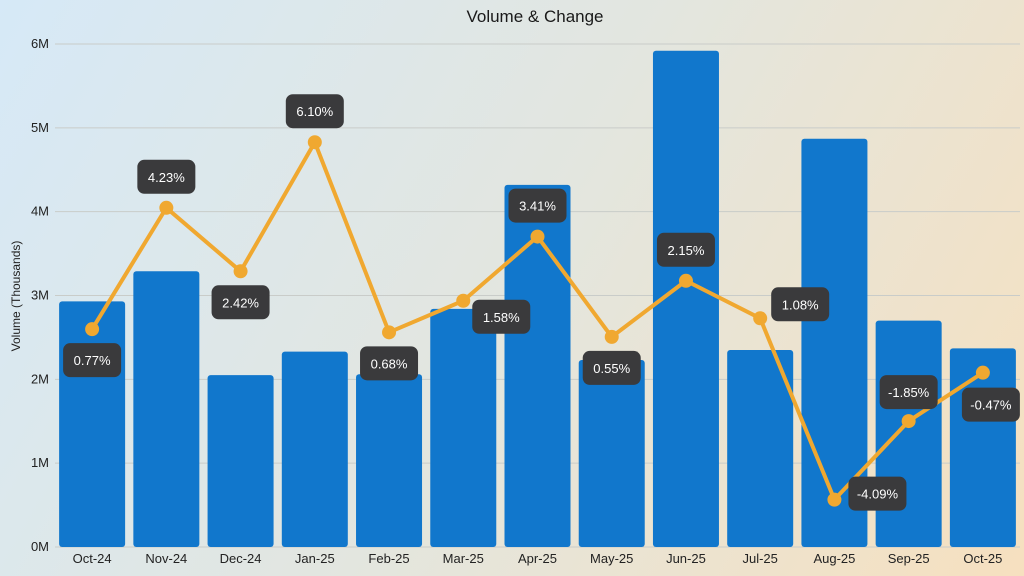 This screenshot has height=576, width=1024. What do you see at coordinates (40, 462) in the screenshot?
I see `y-tick-label: 1M` at bounding box center [40, 462].